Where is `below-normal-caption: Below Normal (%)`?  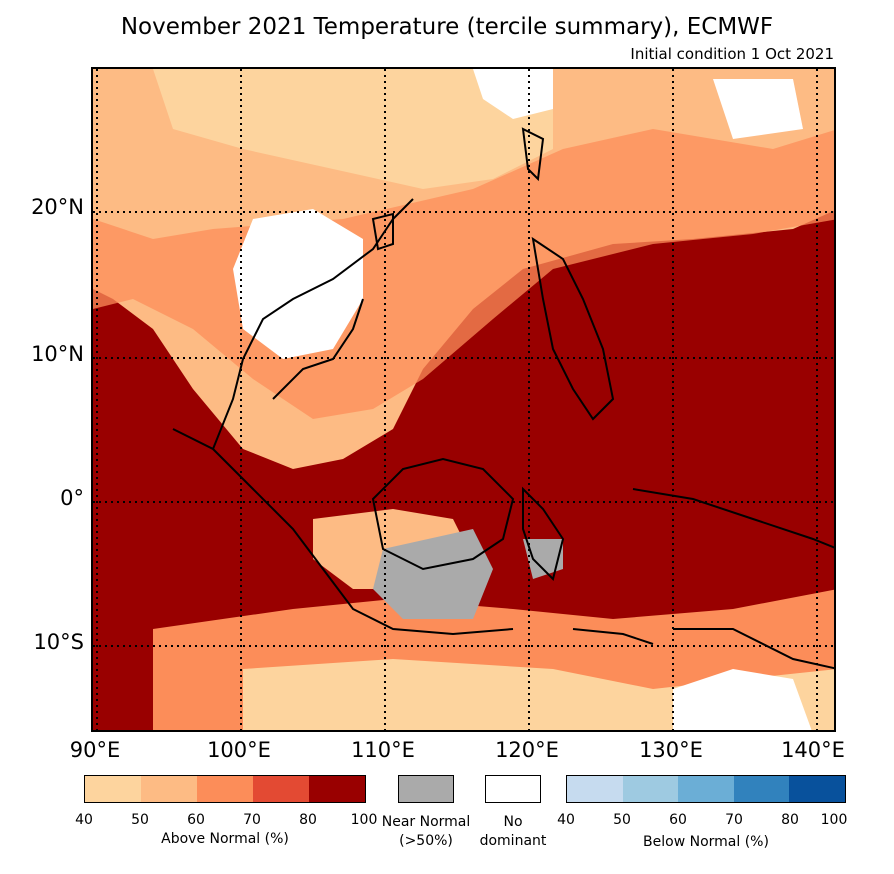 below-normal-caption: Below Normal (%) is located at coordinates (706, 842).